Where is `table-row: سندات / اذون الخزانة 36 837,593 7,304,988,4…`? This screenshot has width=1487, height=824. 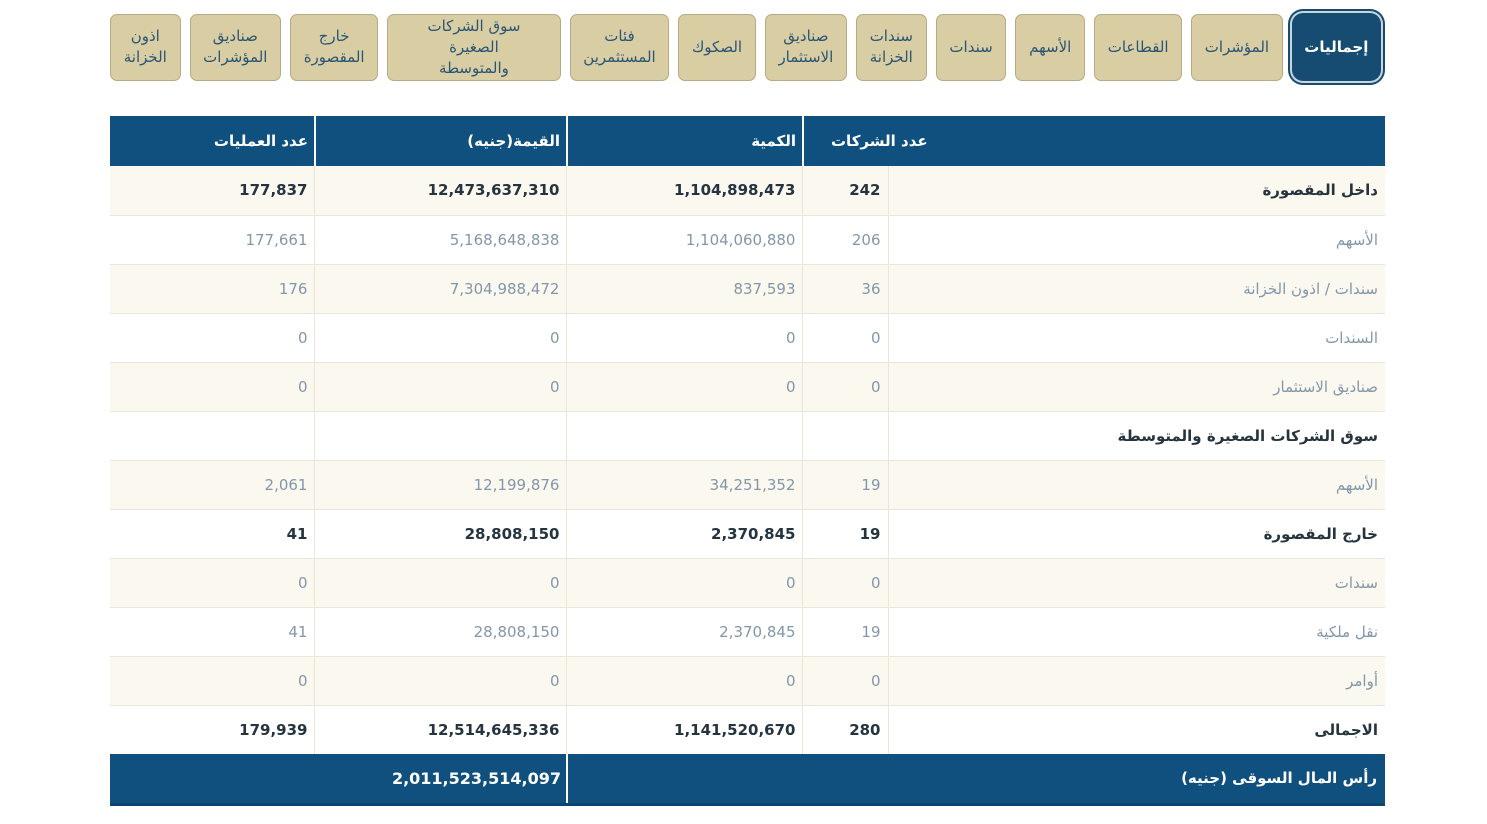
table-row: سندات / اذون الخزانة 36 837,593 7,304,988,4… is located at coordinates (747, 288).